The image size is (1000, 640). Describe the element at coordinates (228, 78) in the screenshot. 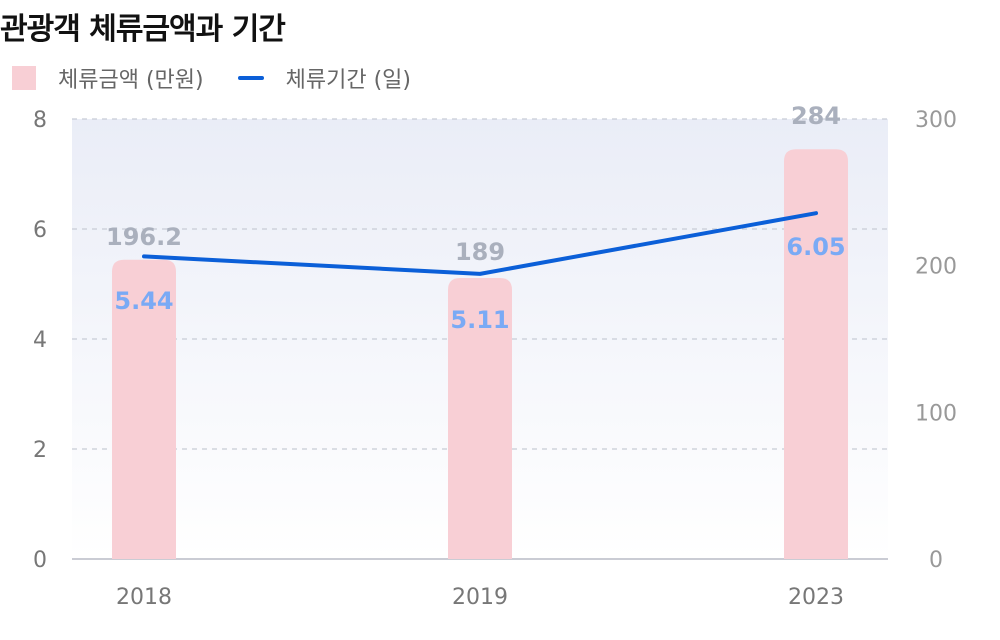

I see `legend: 체류금액 (만원) 체류기간 (일)` at that location.